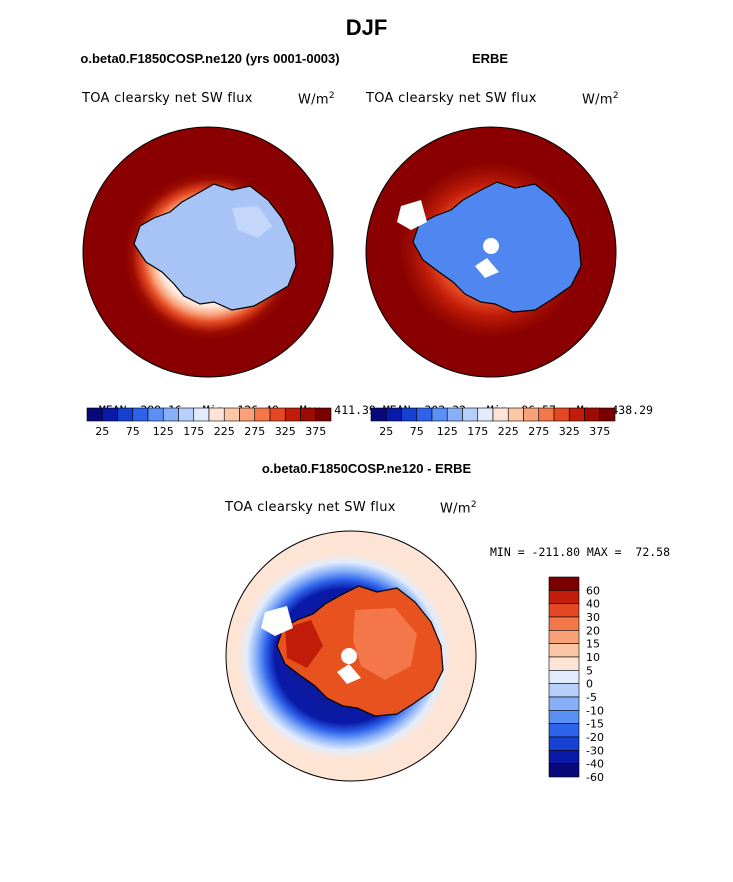  Describe the element at coordinates (473, 505) in the screenshot. I see `diff-units-exponent: 2` at that location.